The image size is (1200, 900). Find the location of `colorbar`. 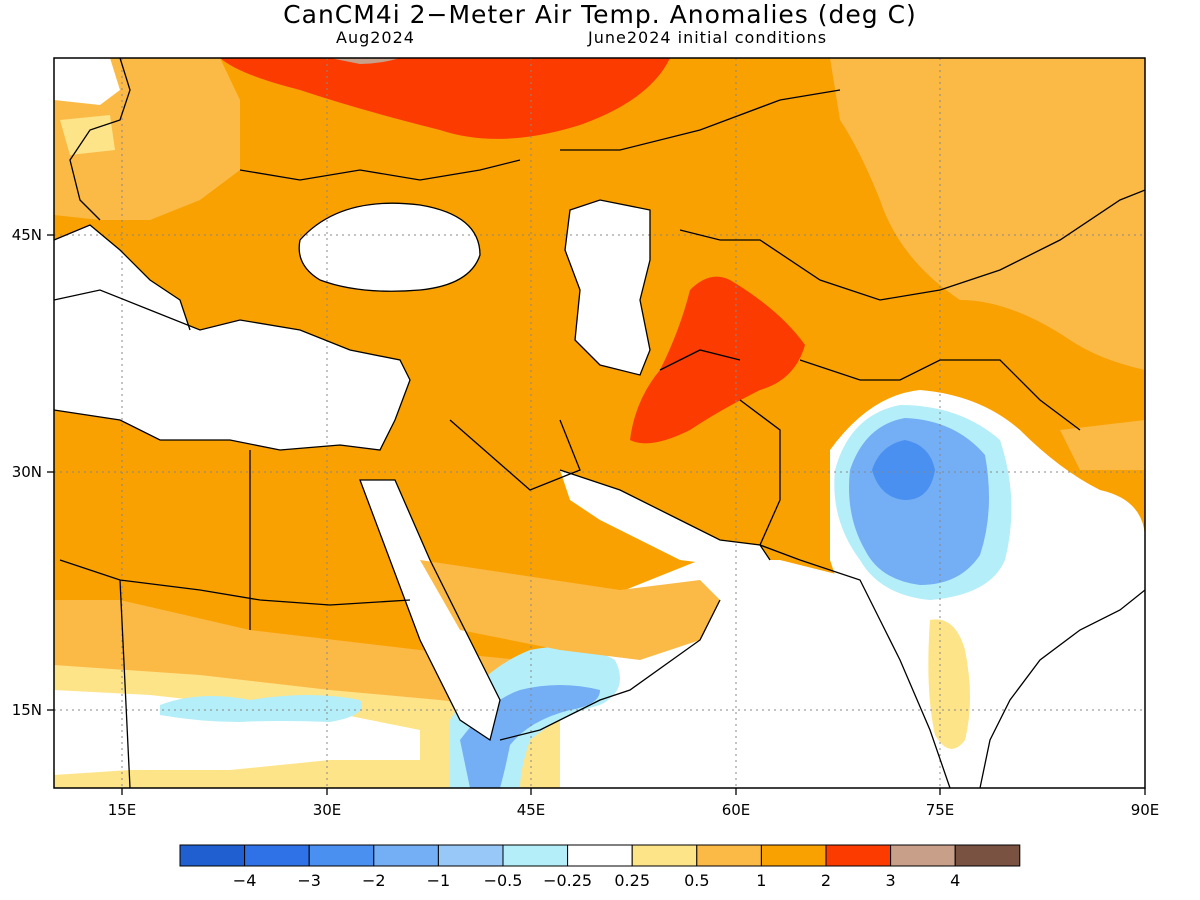

colorbar is located at coordinates (600, 855).